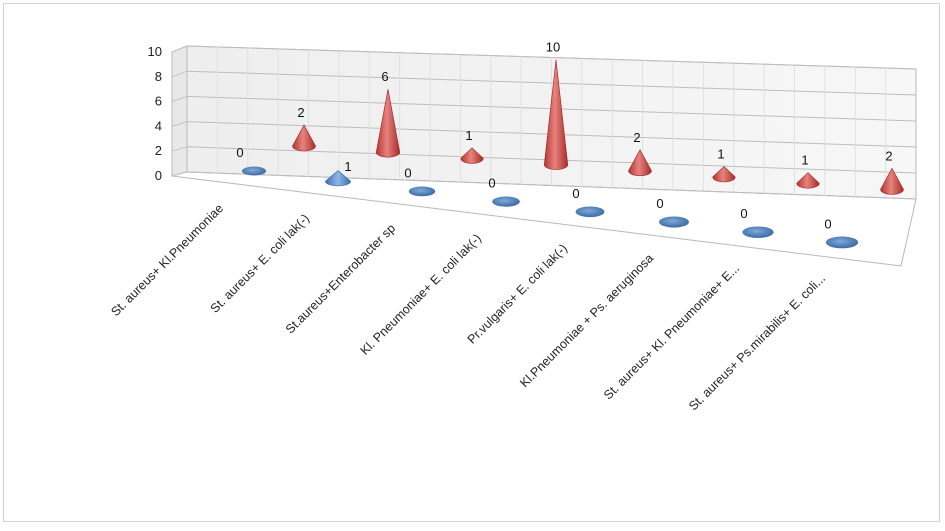  I want to click on y-tick-label: 0, so click(158, 175).